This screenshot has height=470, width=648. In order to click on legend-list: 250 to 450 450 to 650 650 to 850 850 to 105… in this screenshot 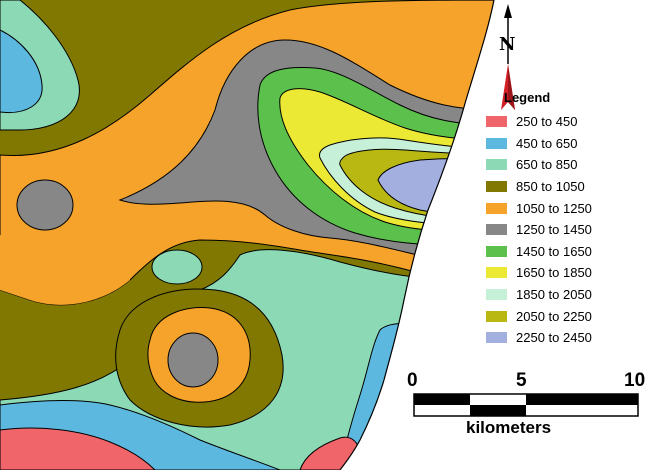, I will do `click(561, 230)`.